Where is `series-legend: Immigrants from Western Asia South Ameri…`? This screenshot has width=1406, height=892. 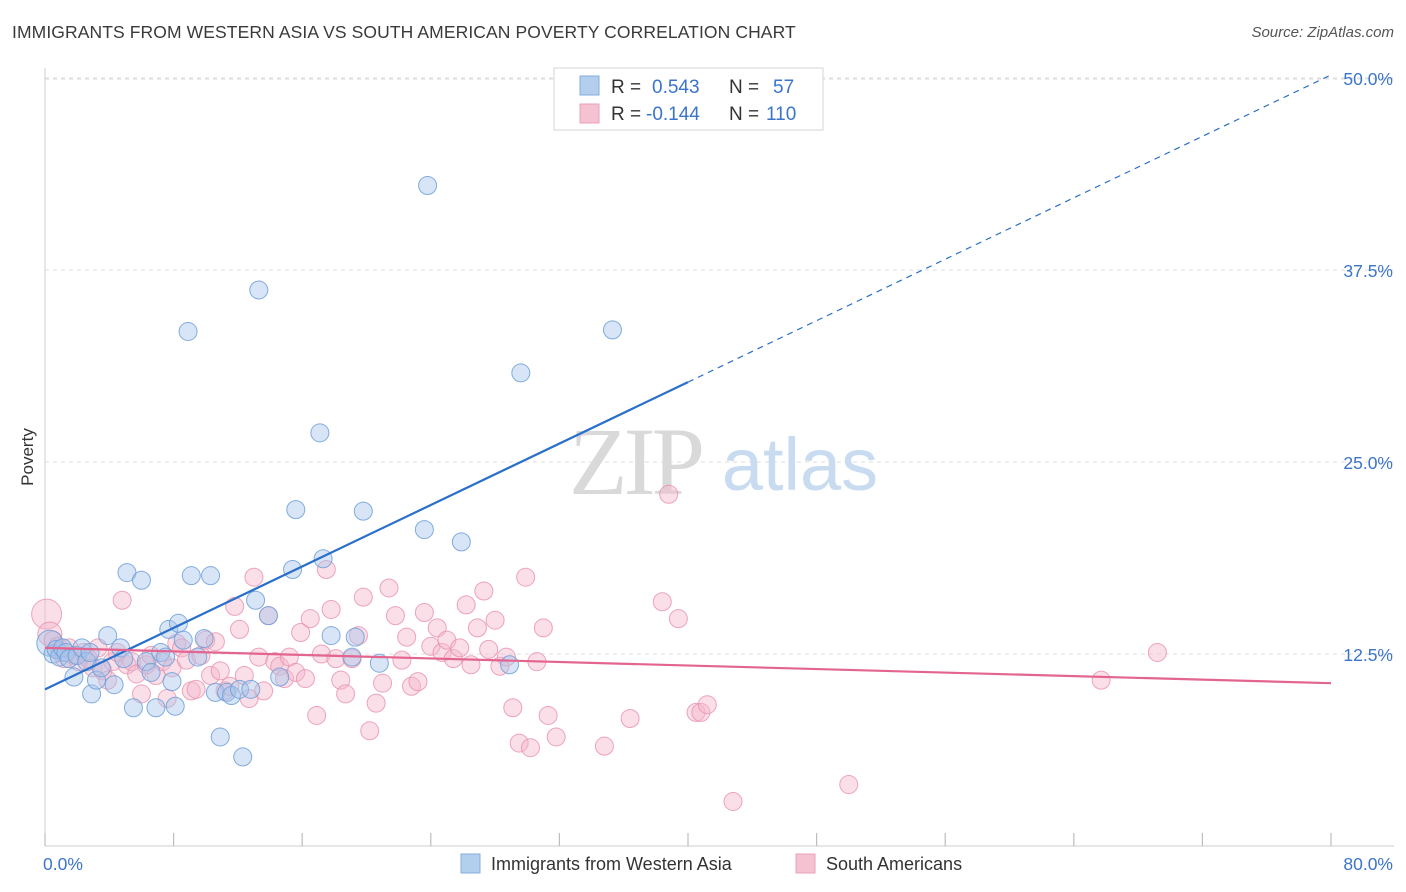
series-legend: Immigrants from Western Asia South Ameri… is located at coordinates (711, 863).